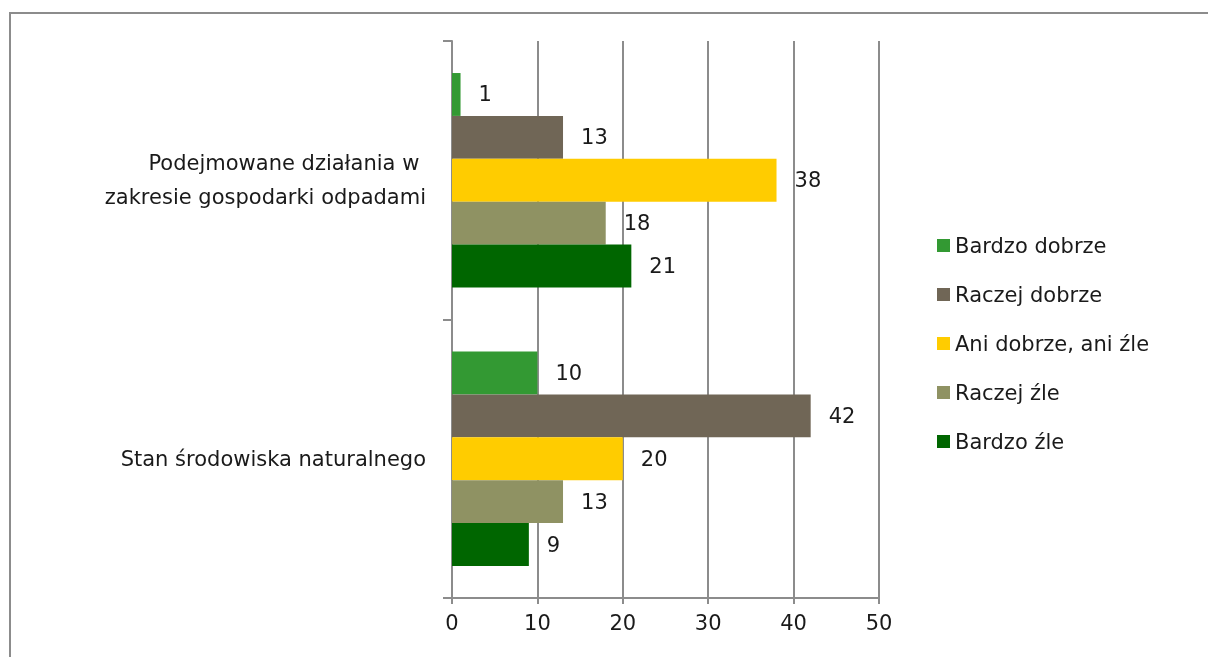  What do you see at coordinates (808, 180) in the screenshot?
I see `data-label: 38` at bounding box center [808, 180].